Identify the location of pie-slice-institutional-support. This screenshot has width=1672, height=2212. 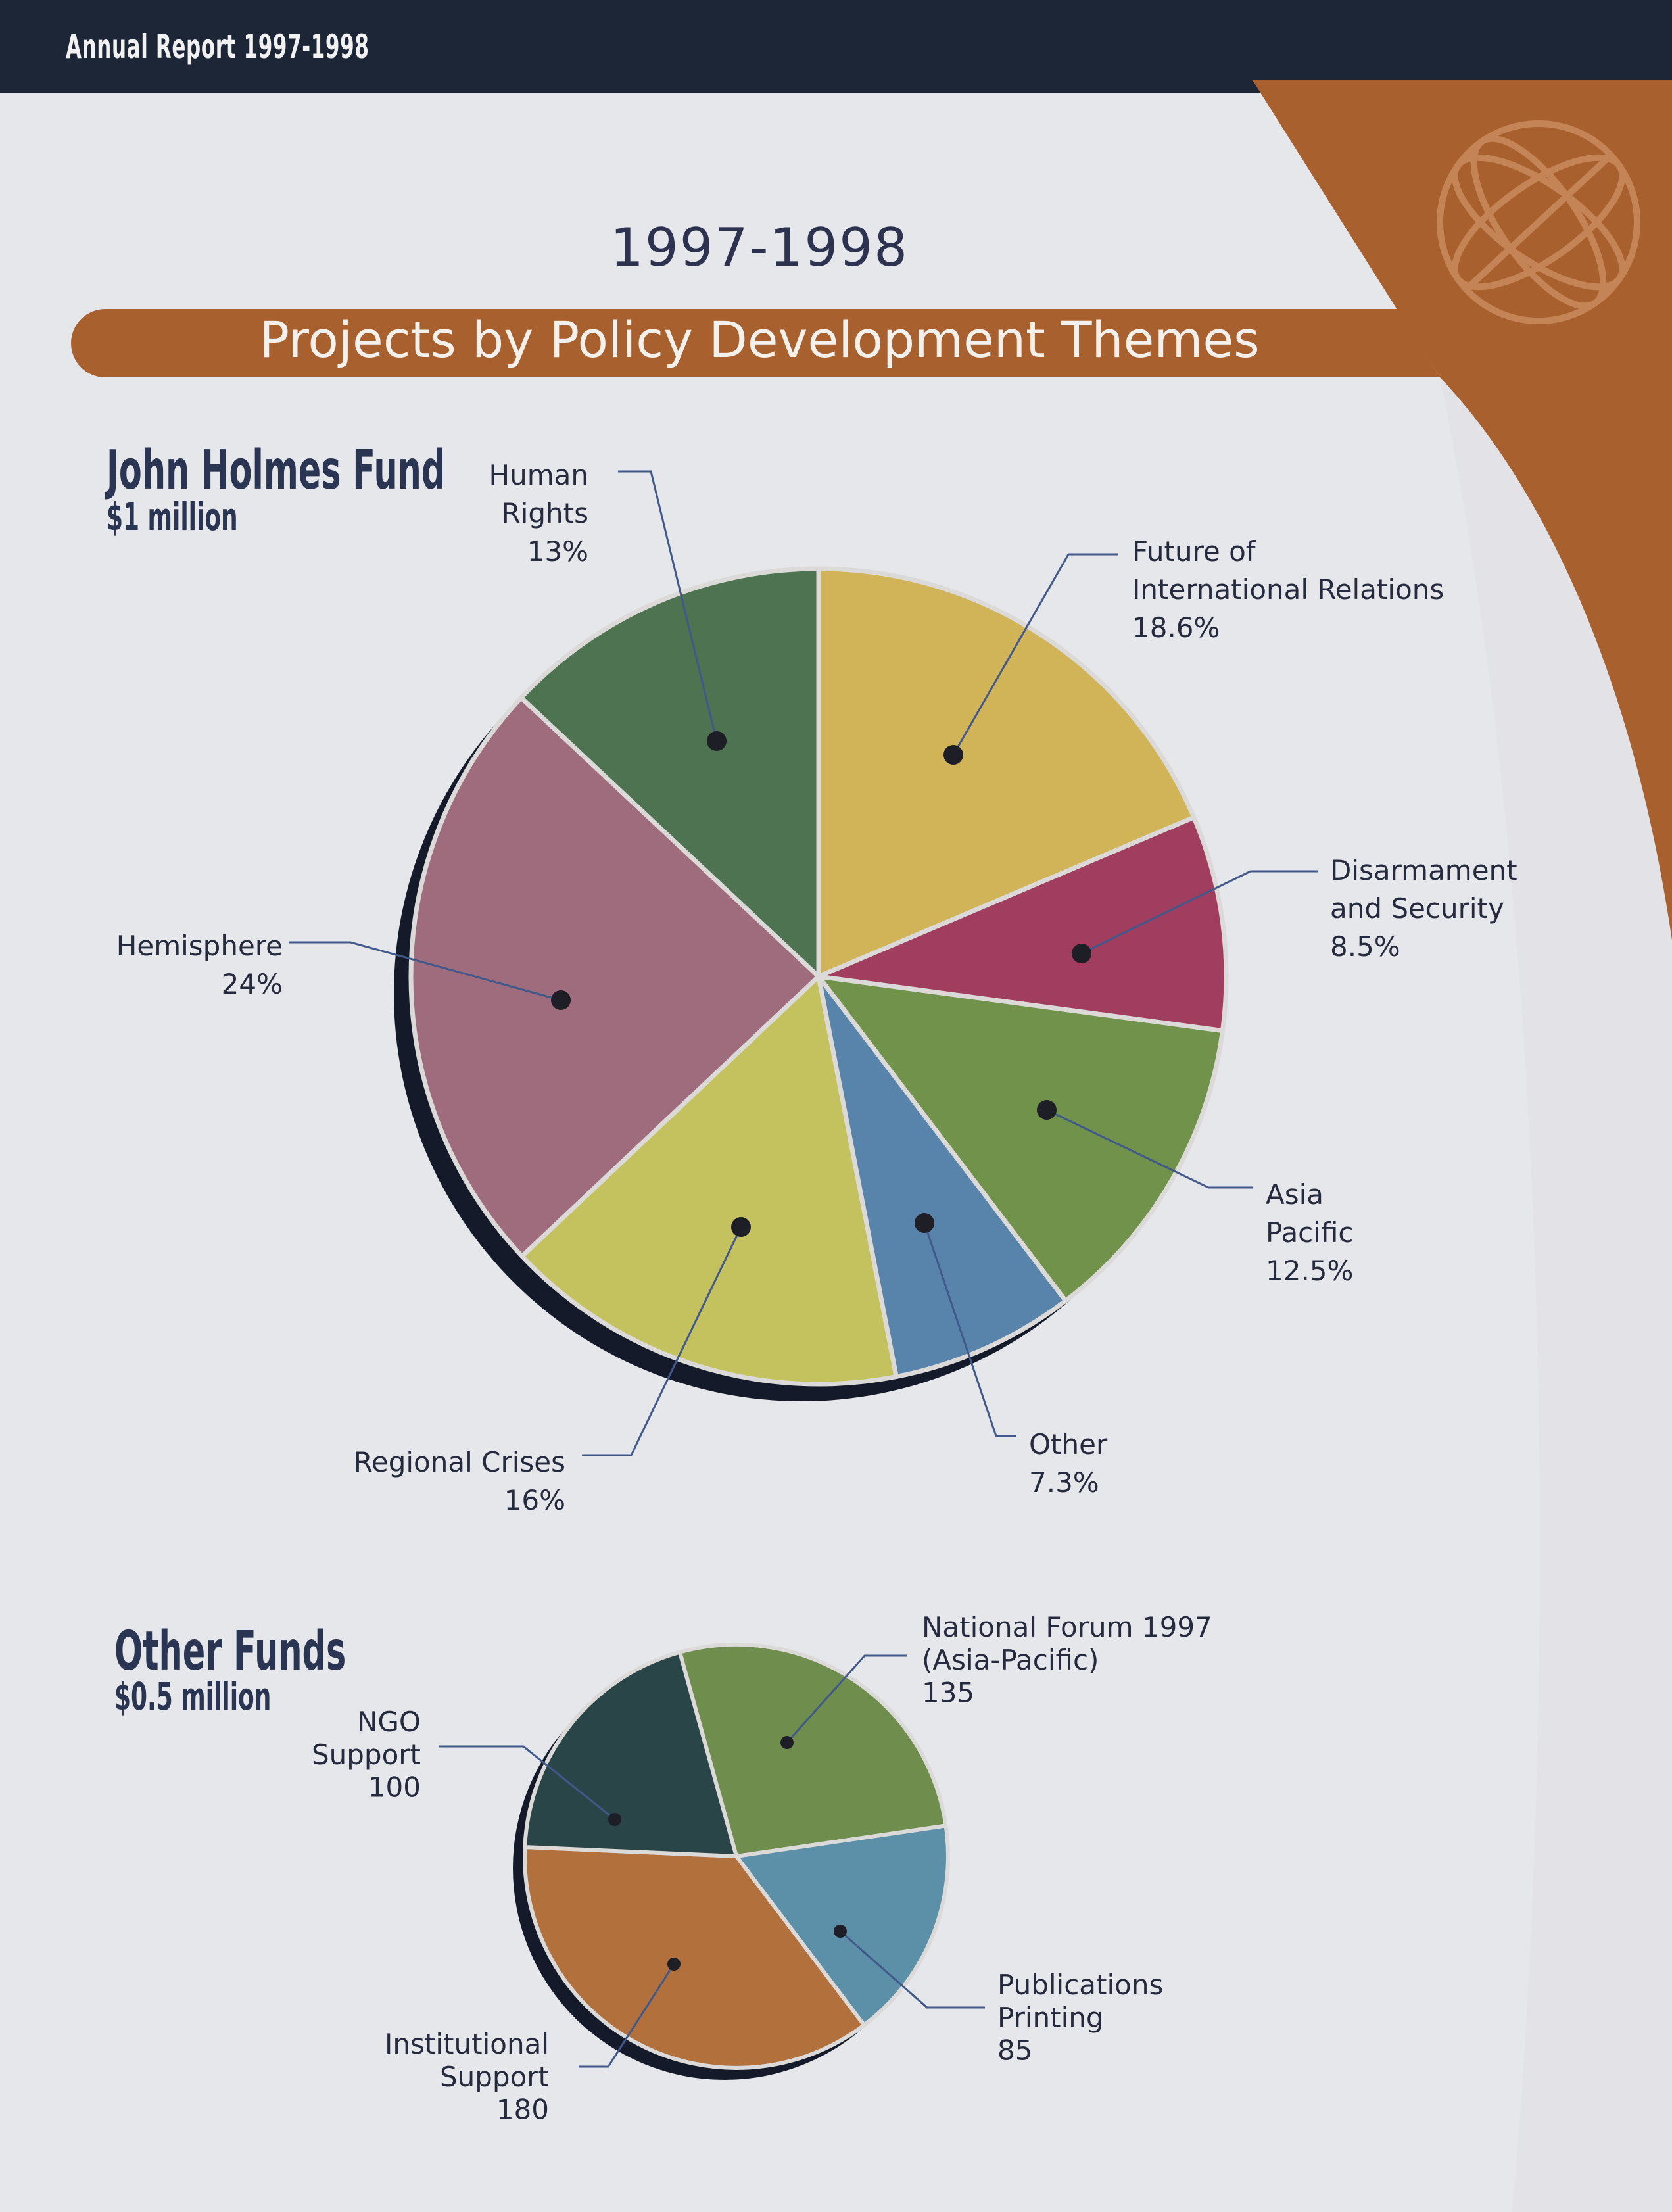
(694, 1957).